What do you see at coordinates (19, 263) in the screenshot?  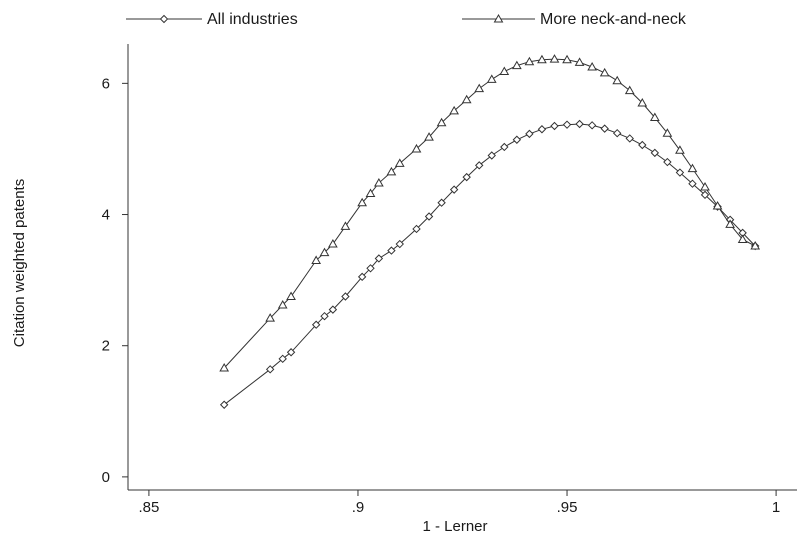 I see `y-axis-title: Citation weighted patents` at bounding box center [19, 263].